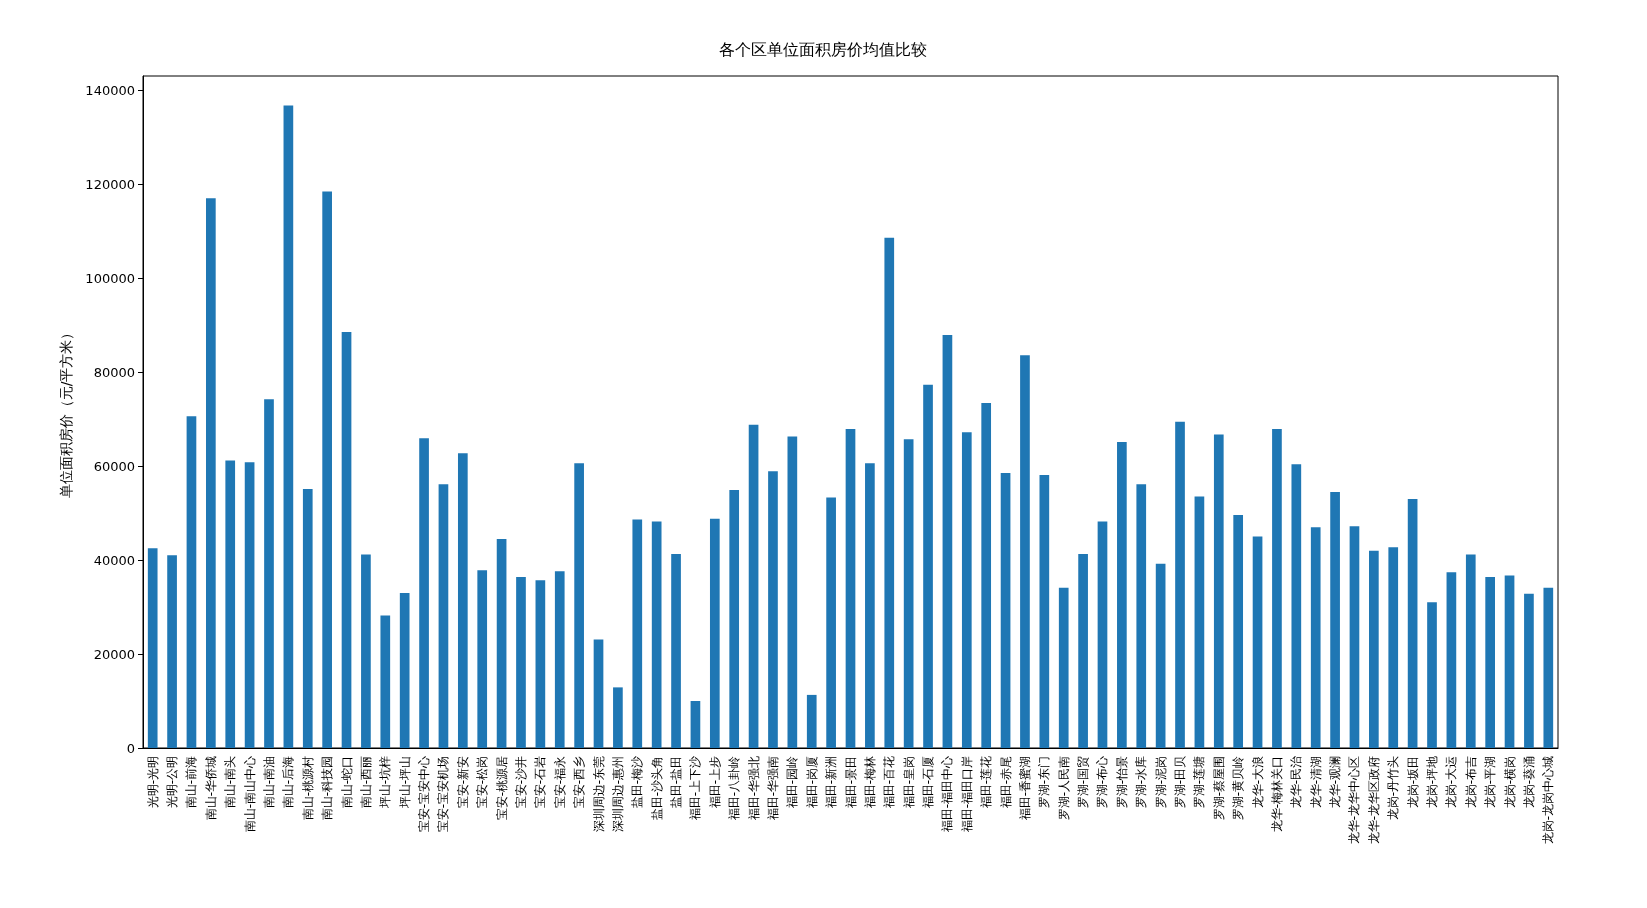 Image resolution: width=1647 pixels, height=908 pixels. I want to click on x-tick-label: 南山-科技园, so click(327, 788).